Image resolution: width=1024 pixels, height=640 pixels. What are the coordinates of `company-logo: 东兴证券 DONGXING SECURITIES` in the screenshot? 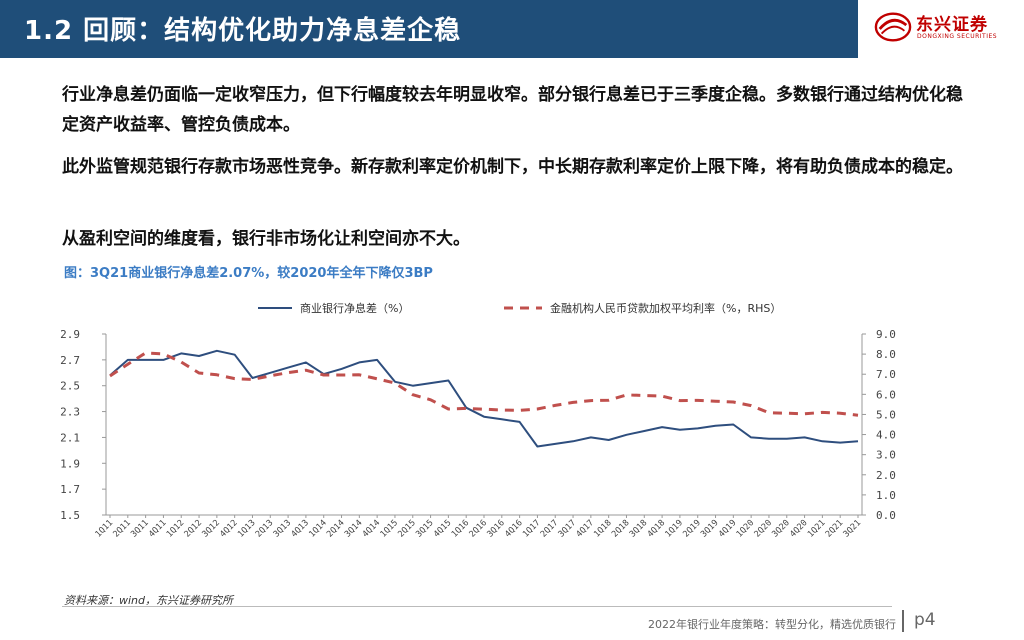 It's located at (944, 28).